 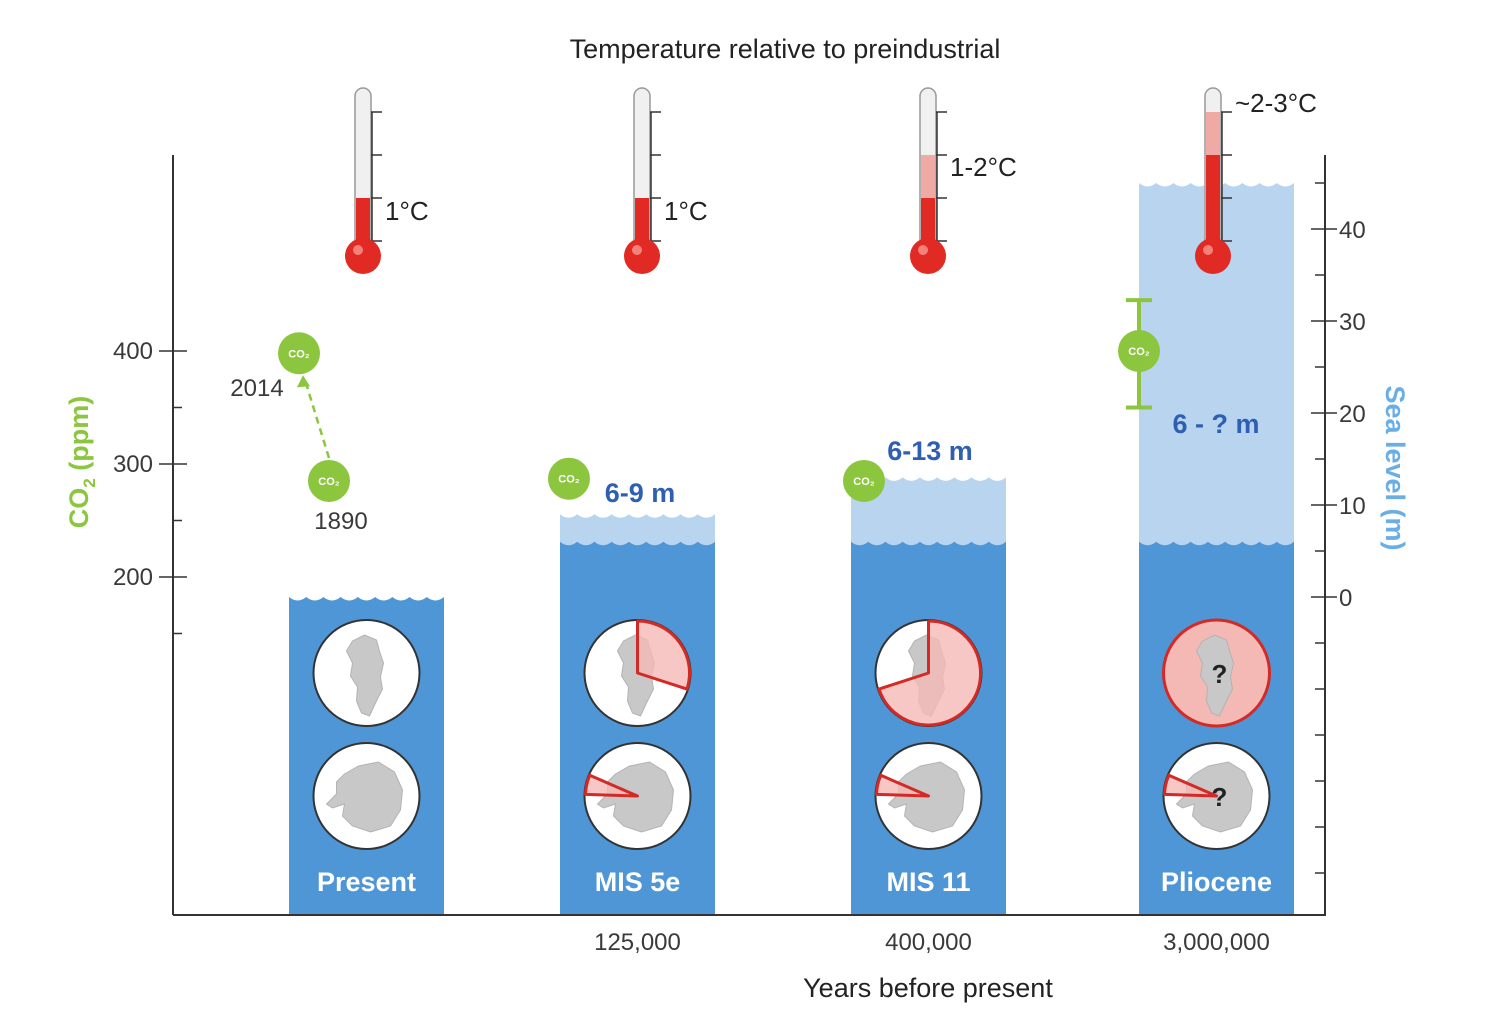 I want to click on sea-level-label: 6-13 m, so click(x=930, y=451).